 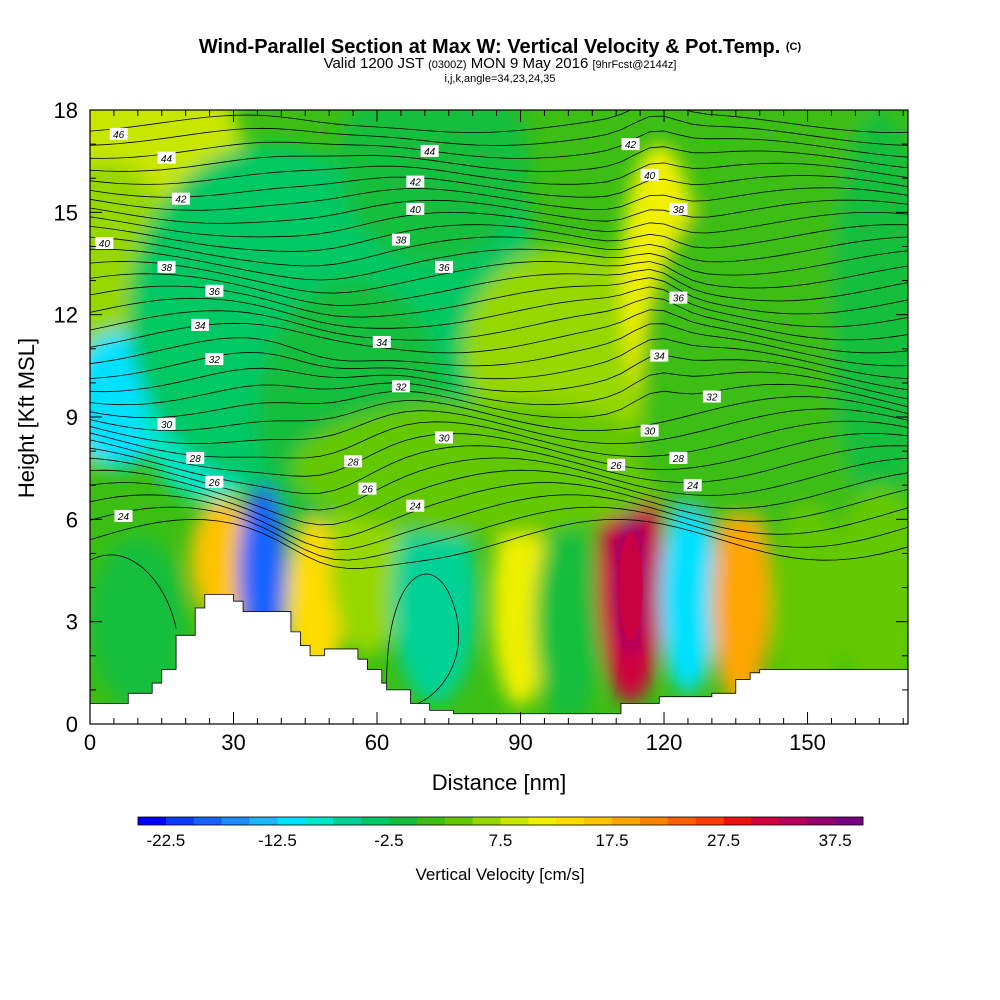 What do you see at coordinates (501, 840) in the screenshot?
I see `colorbar-tick-label: 7.5` at bounding box center [501, 840].